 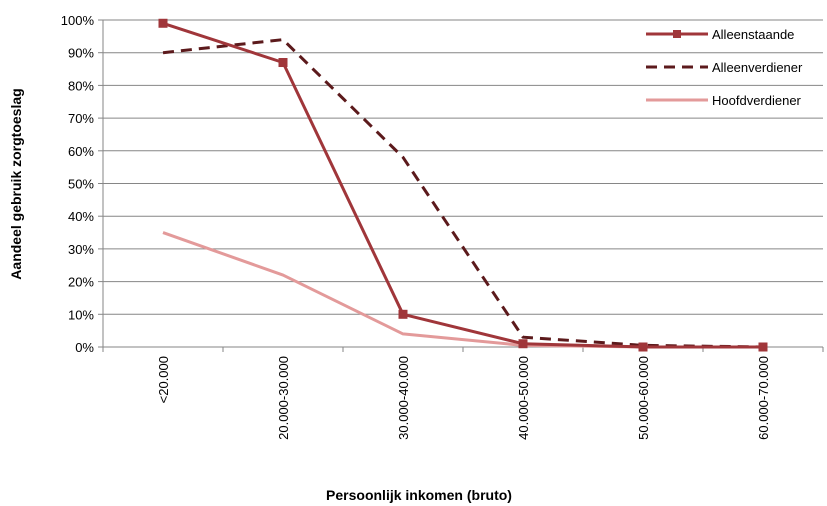 What do you see at coordinates (643, 398) in the screenshot?
I see `x-tick-label: 50.000-60.000` at bounding box center [643, 398].